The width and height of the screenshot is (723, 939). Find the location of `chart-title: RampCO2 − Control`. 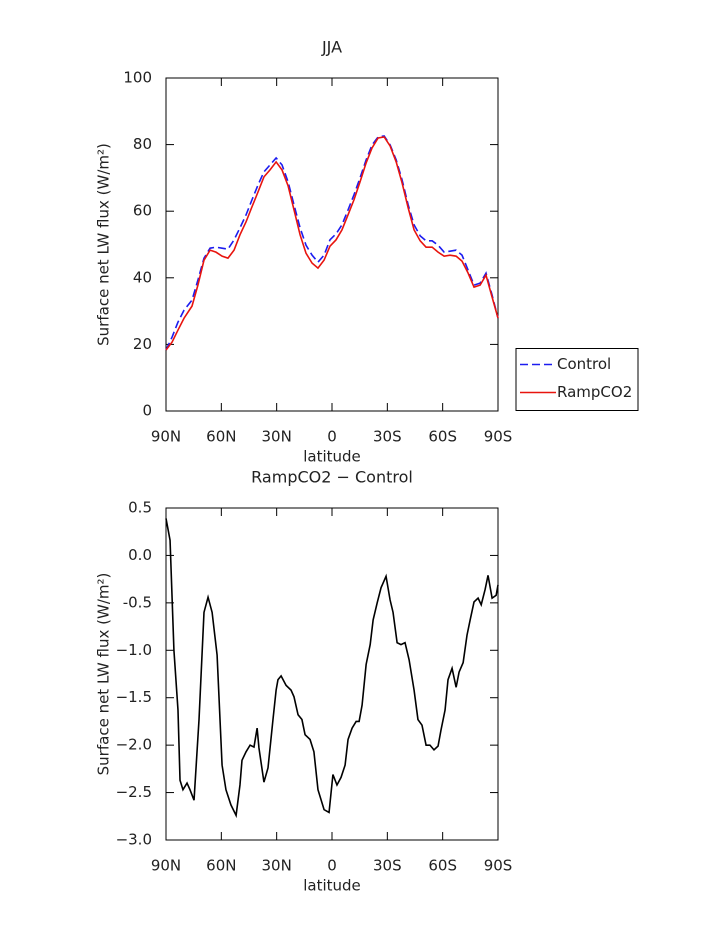

chart-title: RampCO2 − Control is located at coordinates (332, 477).